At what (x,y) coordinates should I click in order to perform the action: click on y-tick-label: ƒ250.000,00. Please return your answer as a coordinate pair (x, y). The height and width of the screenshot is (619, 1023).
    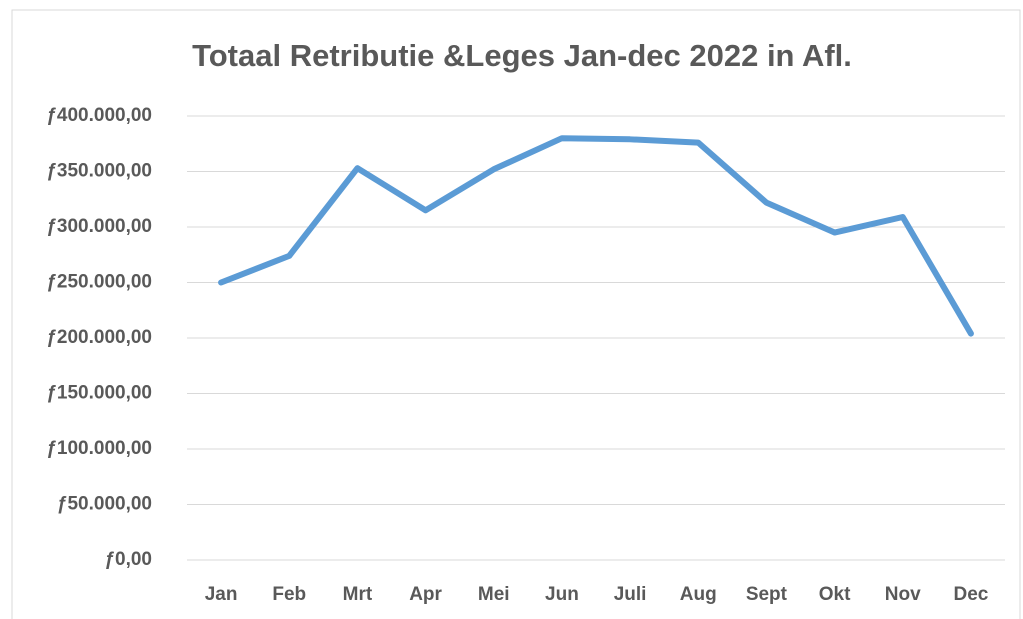
    Looking at the image, I should click on (99, 282).